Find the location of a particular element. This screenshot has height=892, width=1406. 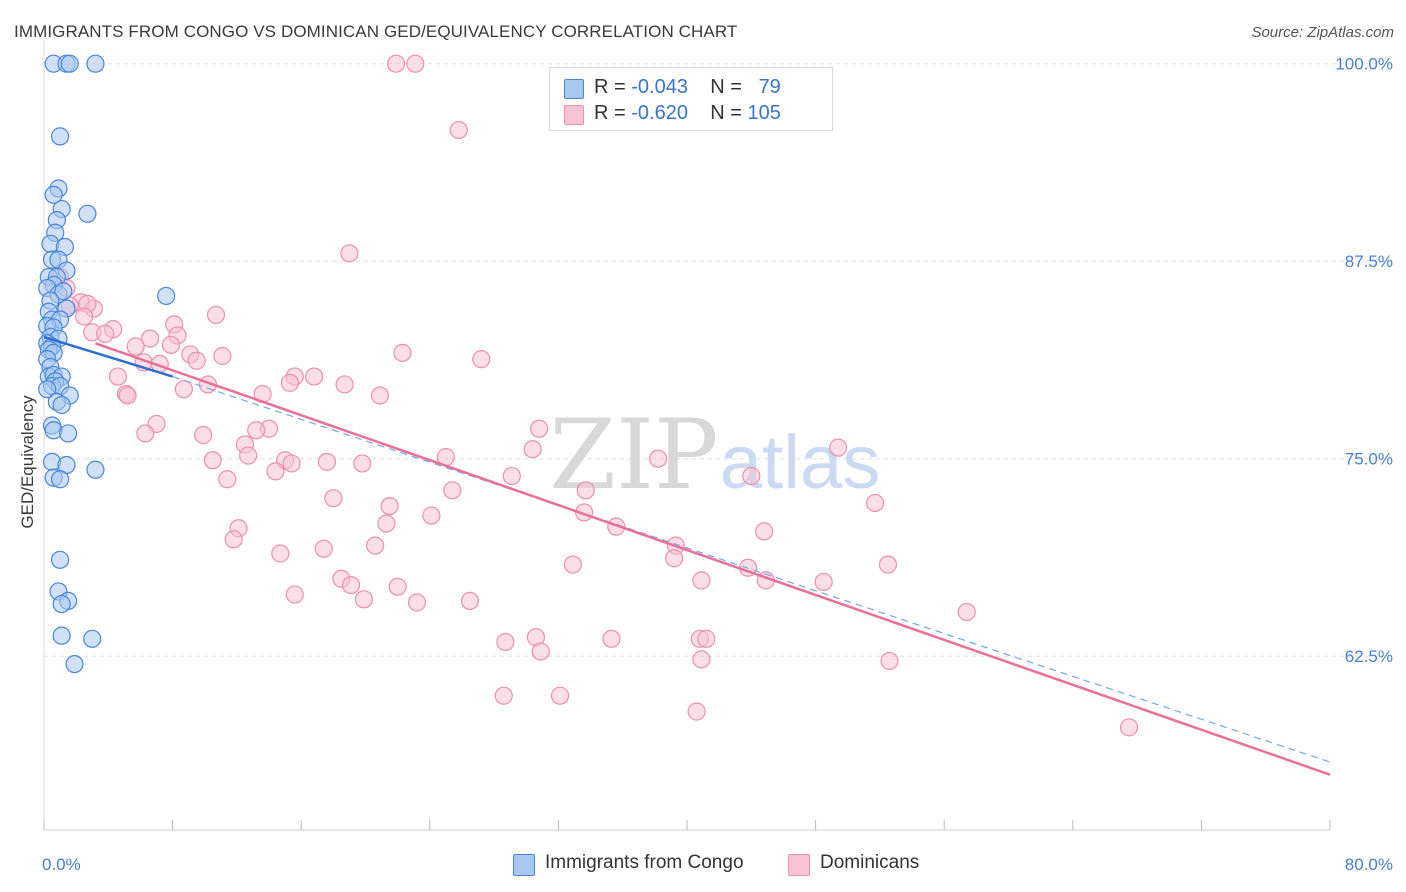

legend-n-label: N = is located at coordinates (726, 113).